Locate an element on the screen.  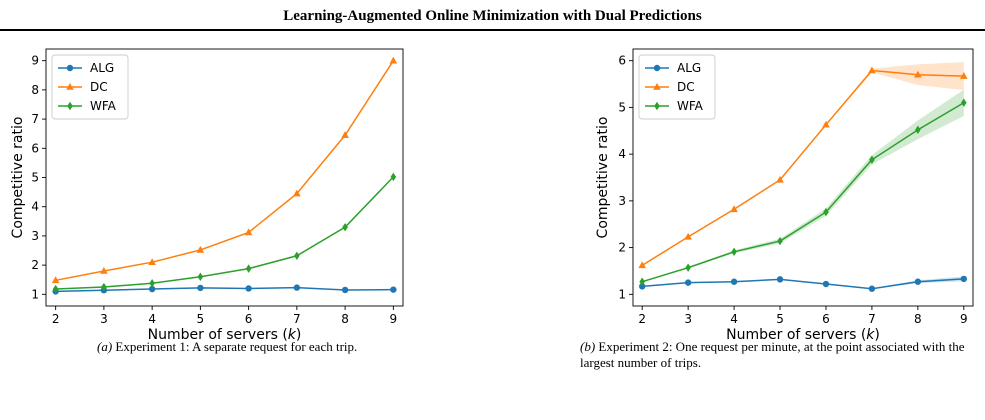
y-tick-label: 2 is located at coordinates (35, 265).